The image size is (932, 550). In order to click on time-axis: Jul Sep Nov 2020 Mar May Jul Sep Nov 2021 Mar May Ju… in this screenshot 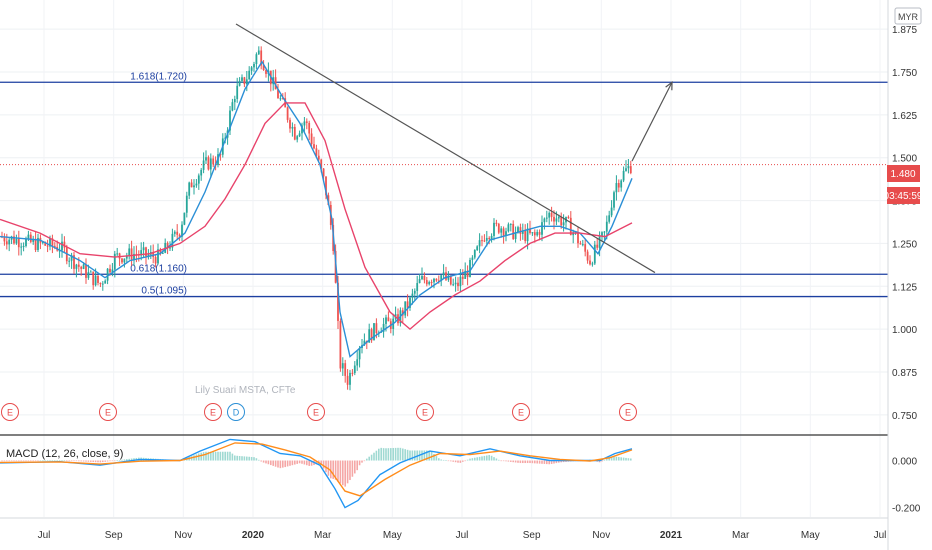, I will do `click(462, 535)`.